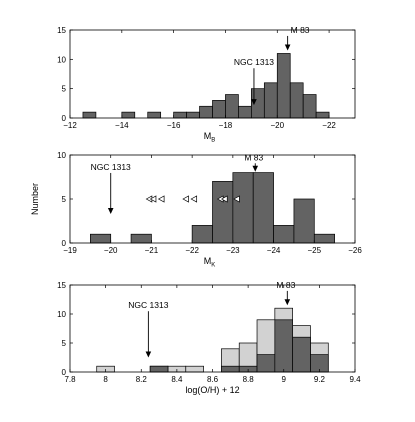  Describe the element at coordinates (35, 199) in the screenshot. I see `y-axis-label: Number` at that location.